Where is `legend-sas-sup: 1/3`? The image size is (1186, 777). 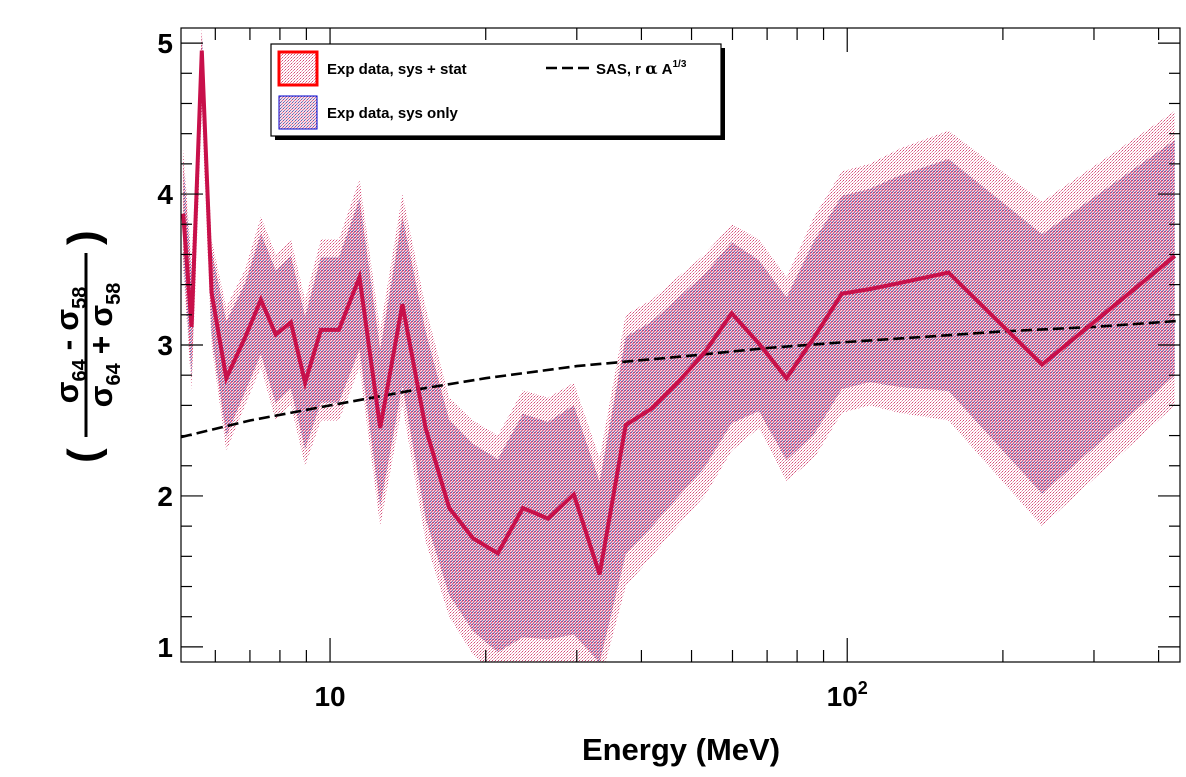
legend-sas-sup: 1/3 is located at coordinates (680, 64).